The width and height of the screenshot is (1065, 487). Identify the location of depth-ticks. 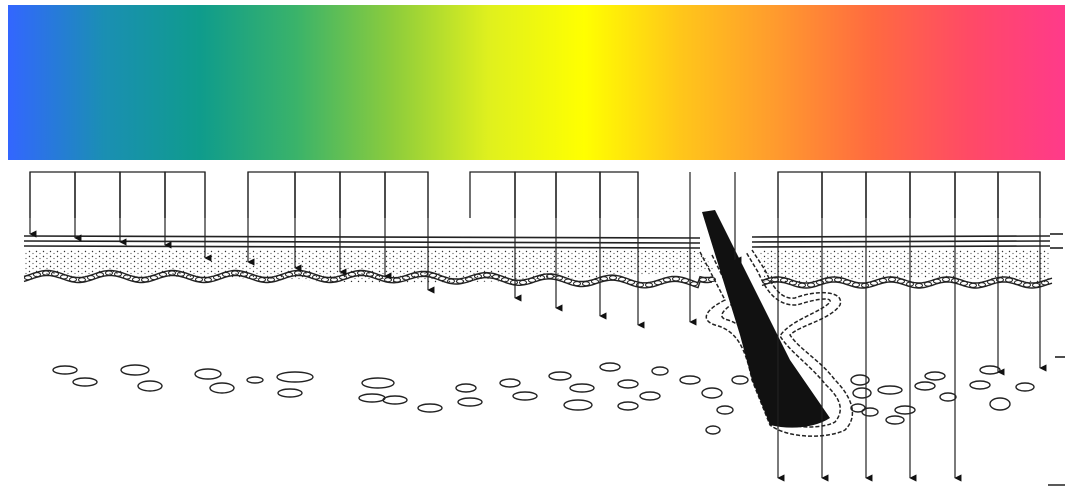
(1056, 359).